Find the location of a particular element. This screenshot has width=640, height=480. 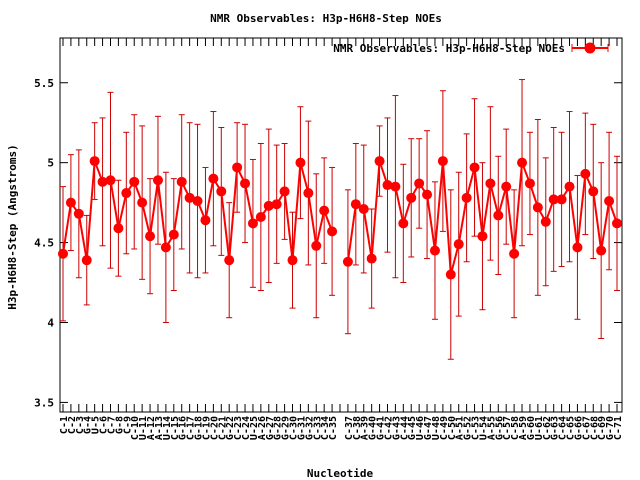

x-tick-label: U-54 is located at coordinates (483, 428).